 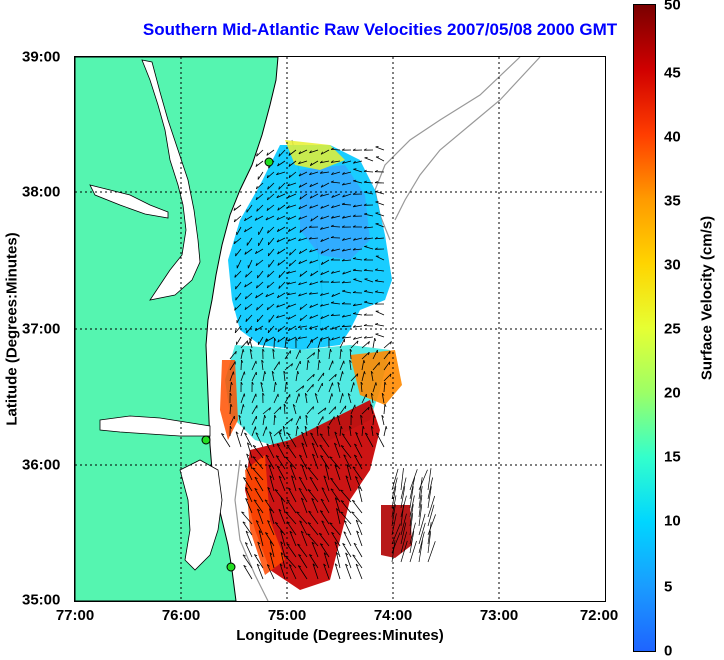 What do you see at coordinates (287, 615) in the screenshot?
I see `x-tick-label: 75:00` at bounding box center [287, 615].